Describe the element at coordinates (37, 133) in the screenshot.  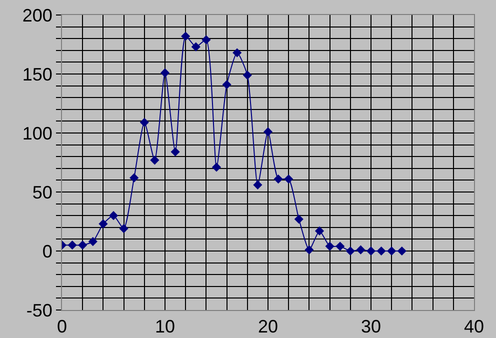
I see `y-tick-label: 100` at that location.